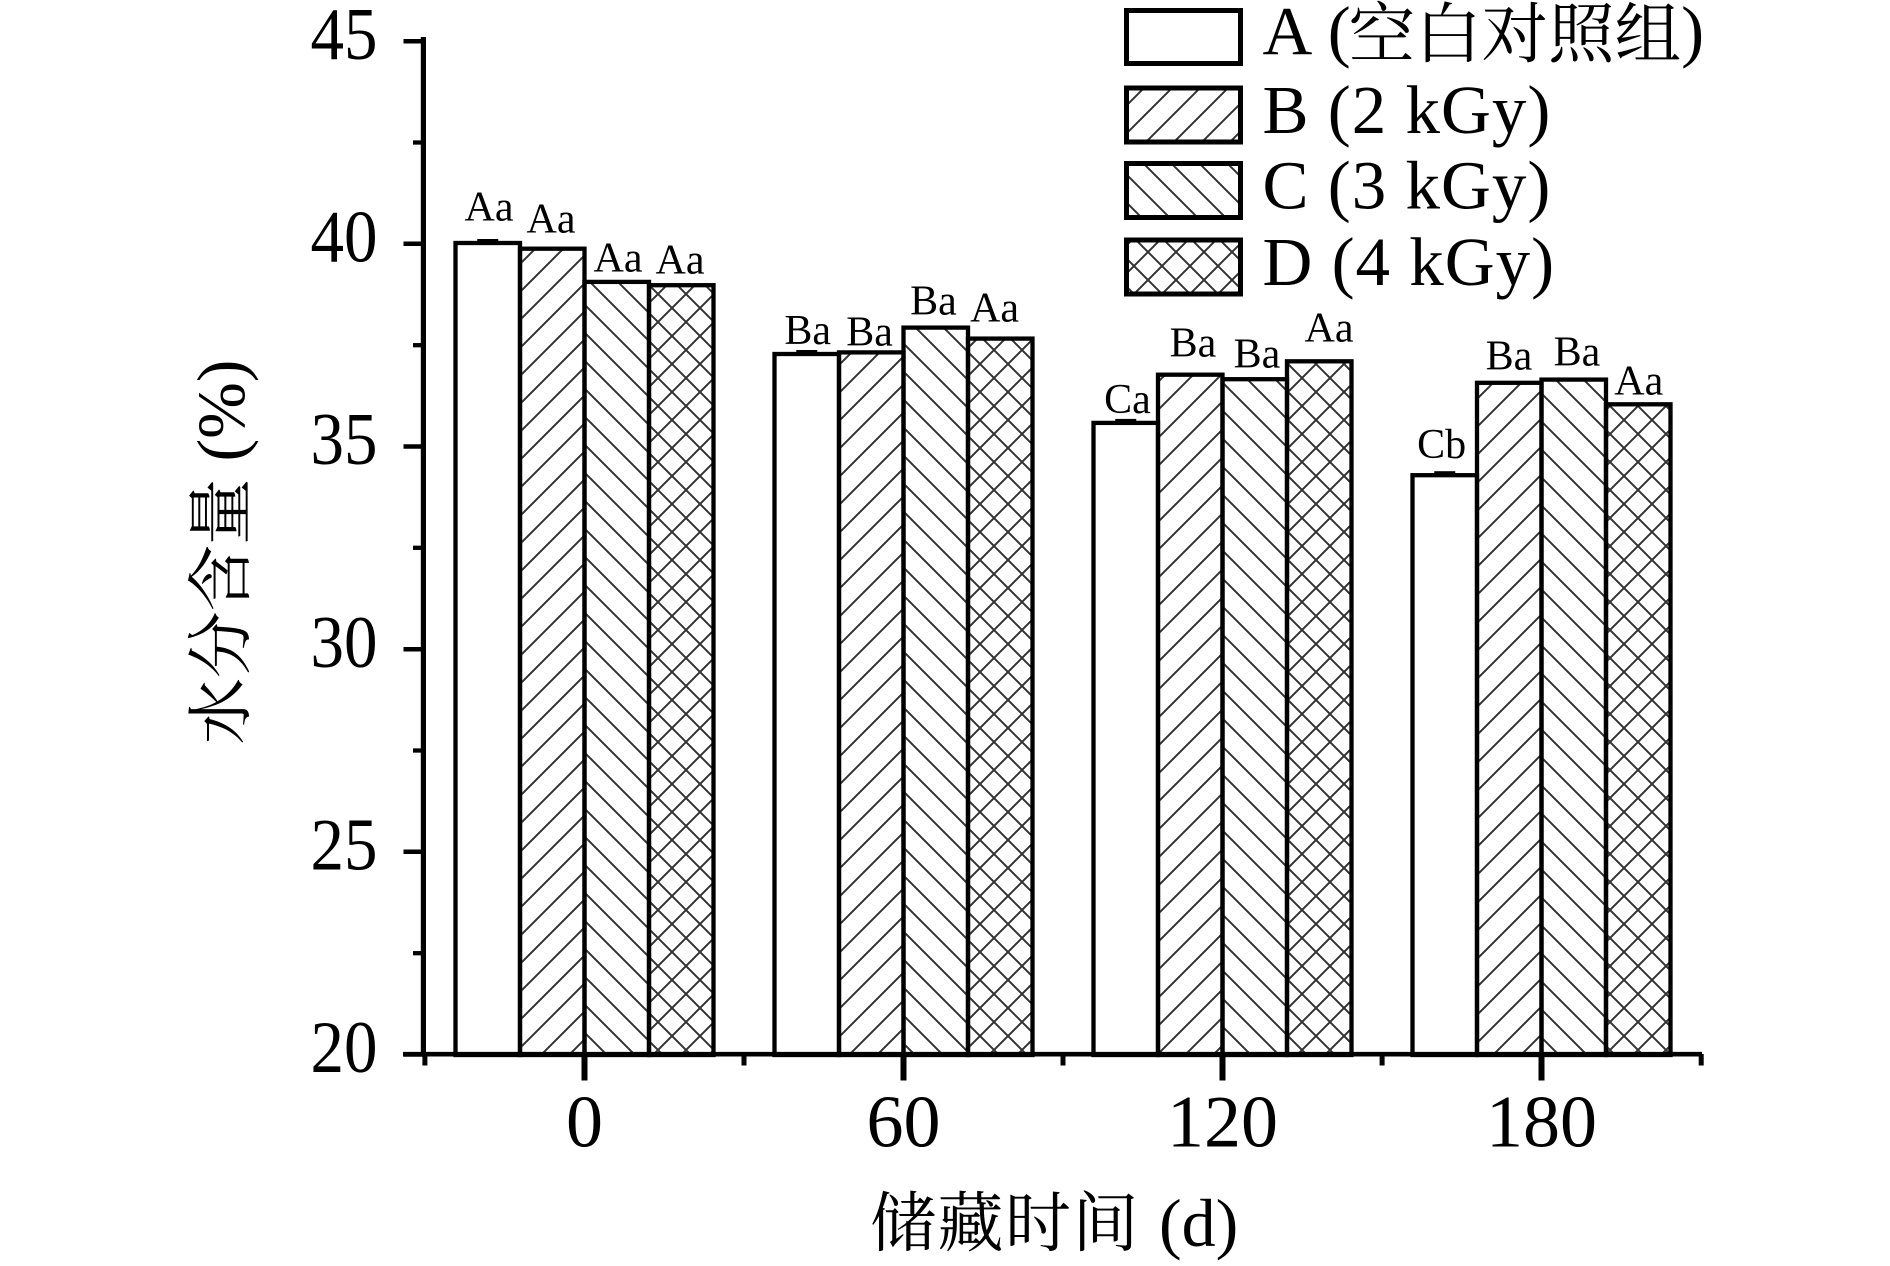 The image size is (1890, 1266). Describe the element at coordinates (584, 1123) in the screenshot. I see `svg-text: 0` at that location.